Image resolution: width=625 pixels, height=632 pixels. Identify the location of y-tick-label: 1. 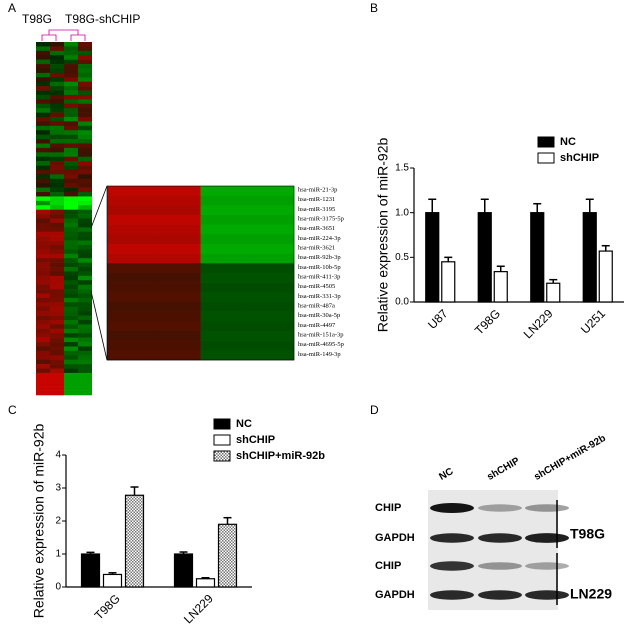
(58, 554).